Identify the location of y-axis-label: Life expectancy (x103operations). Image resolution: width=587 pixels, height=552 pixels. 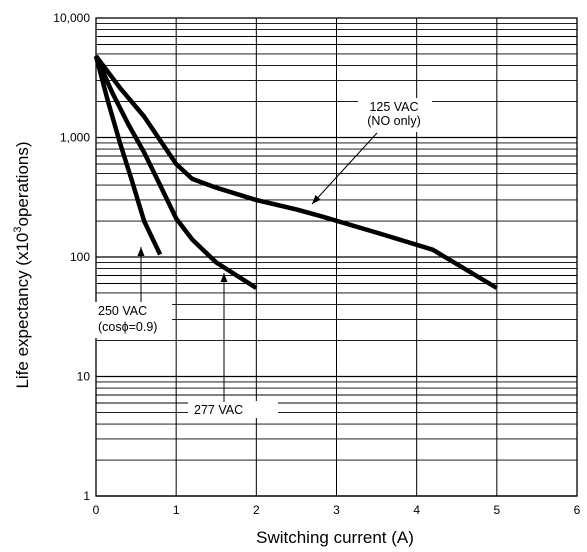
(22, 264).